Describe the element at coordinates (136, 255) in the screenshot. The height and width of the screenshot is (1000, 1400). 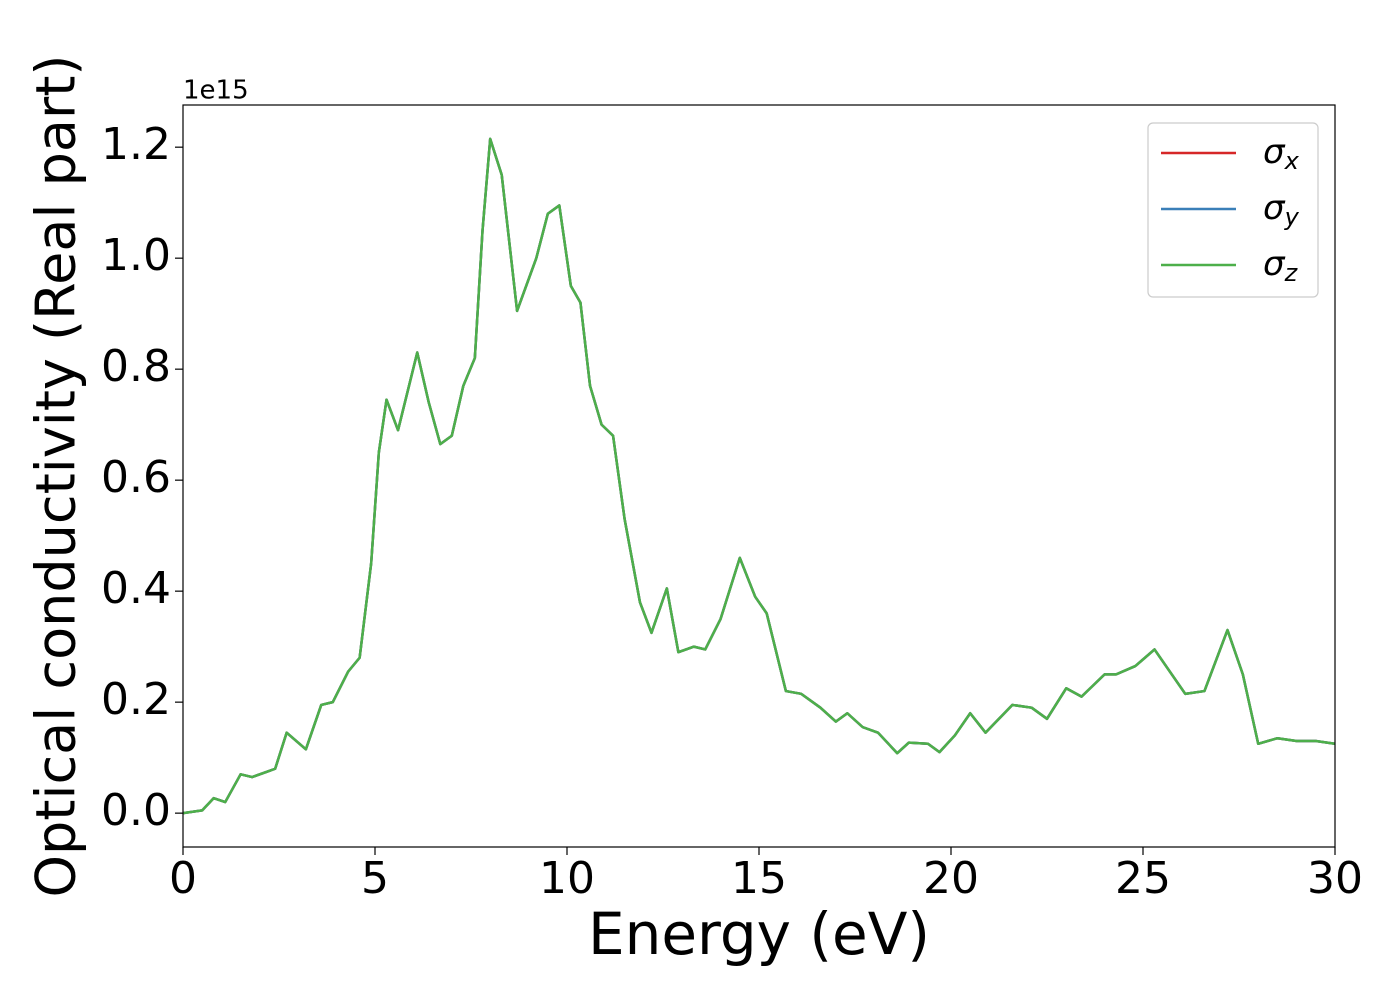
I see `y-tick-label: 1.0` at that location.